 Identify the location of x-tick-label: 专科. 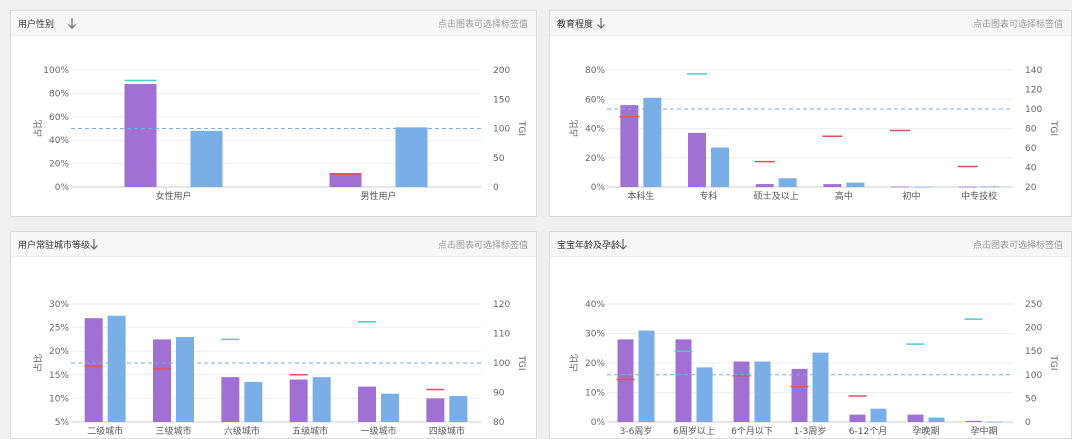
(708, 196).